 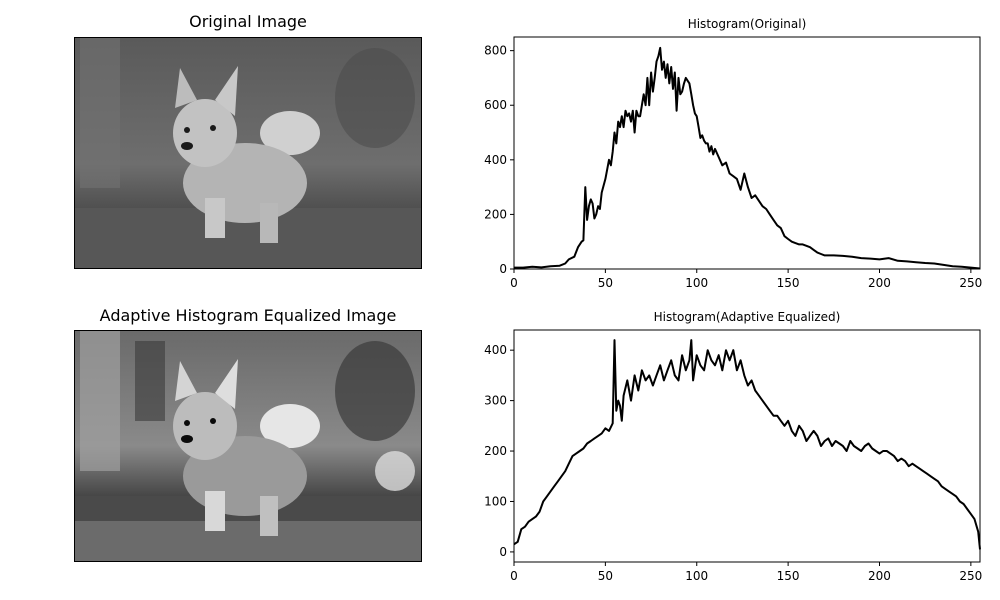 I want to click on chart-2-x-tick-label: 200, so click(x=879, y=576).